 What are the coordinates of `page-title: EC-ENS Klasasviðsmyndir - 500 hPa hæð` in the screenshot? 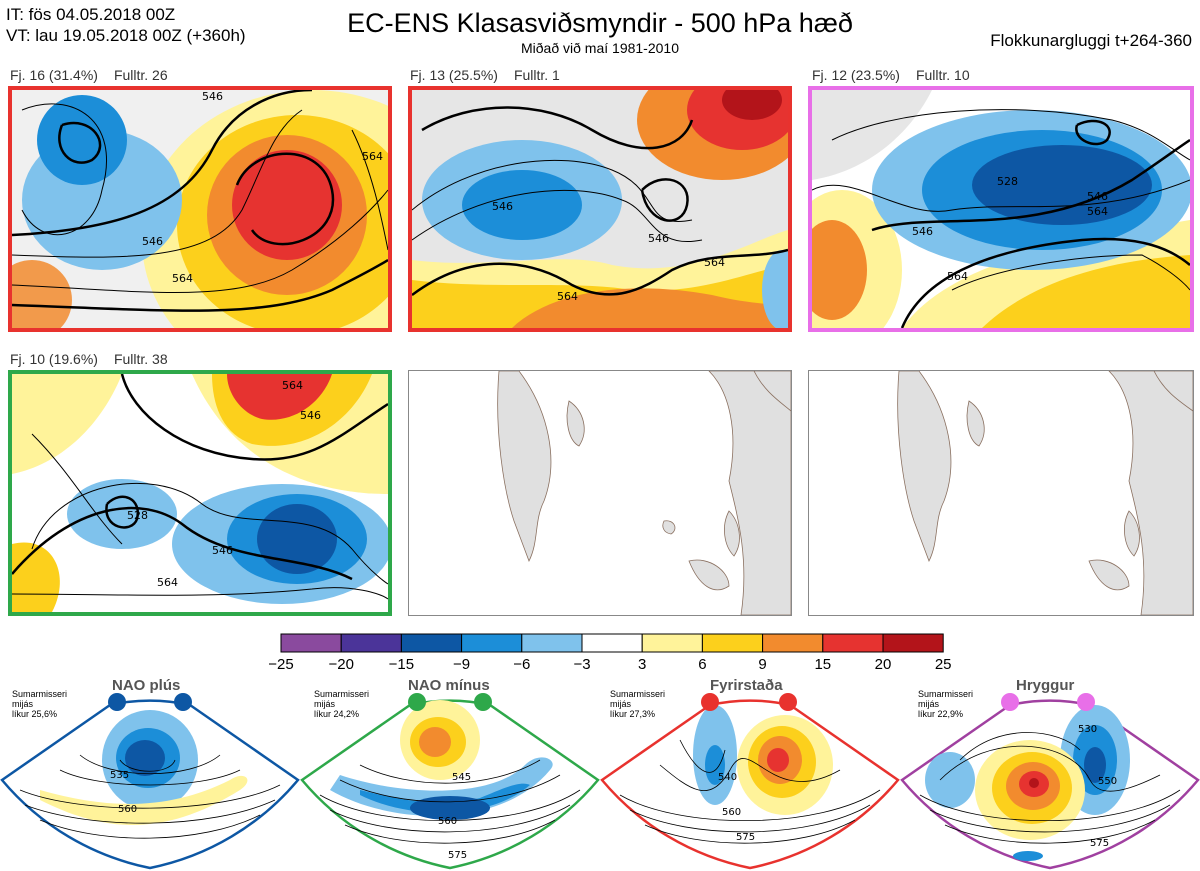 It's located at (600, 23).